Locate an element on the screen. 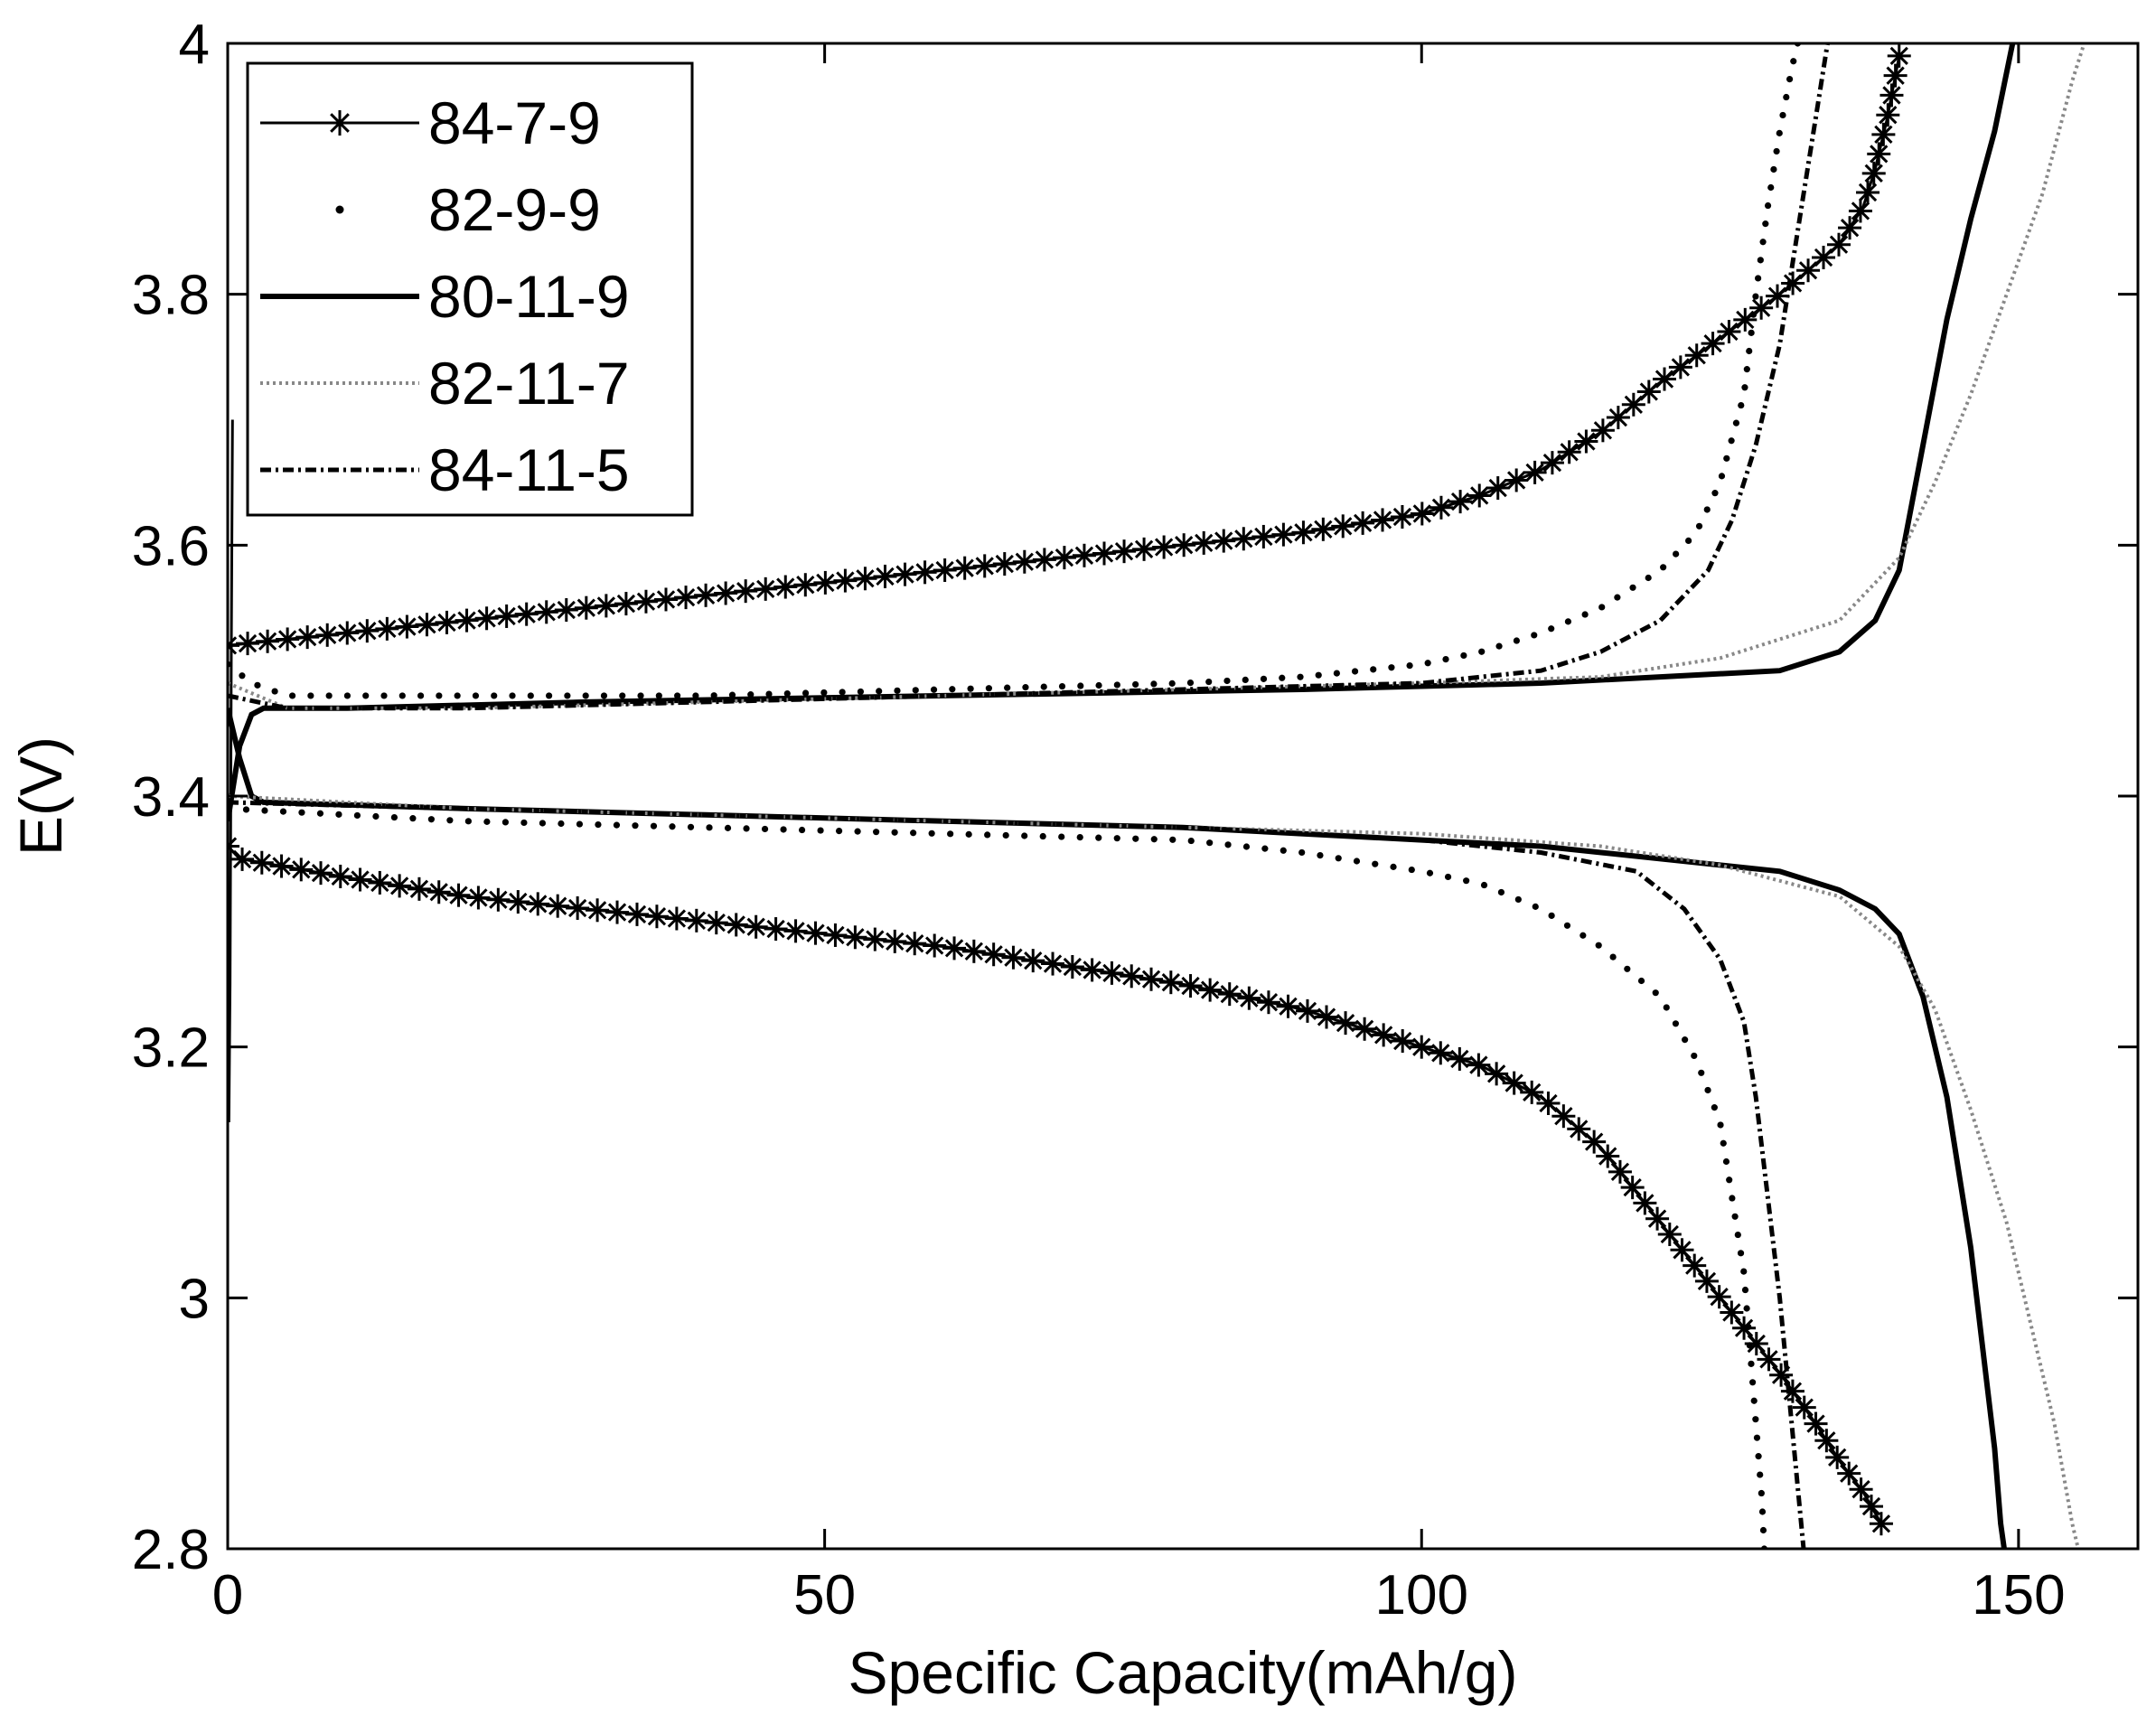 This screenshot has height=1734, width=2156. legend-item: 82-9-9 is located at coordinates (468, 209).